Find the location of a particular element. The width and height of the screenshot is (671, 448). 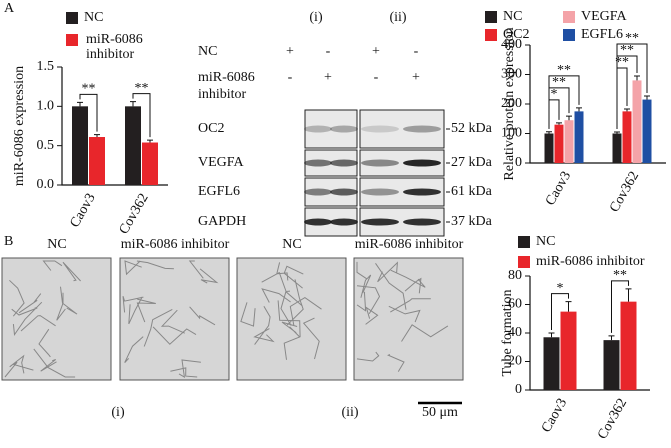

legend-label: VEGFA is located at coordinates (604, 16).